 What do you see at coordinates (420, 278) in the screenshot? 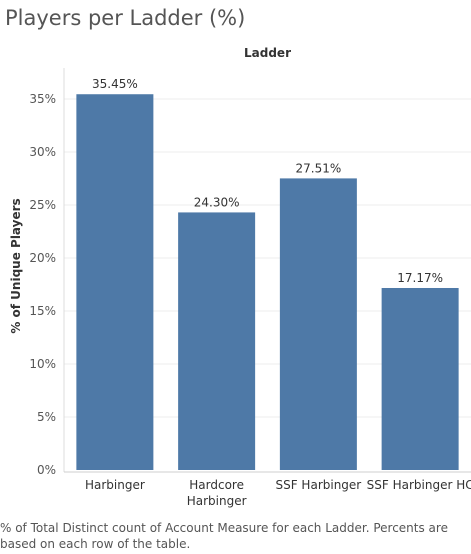
I see `data-label: 17.17%` at bounding box center [420, 278].